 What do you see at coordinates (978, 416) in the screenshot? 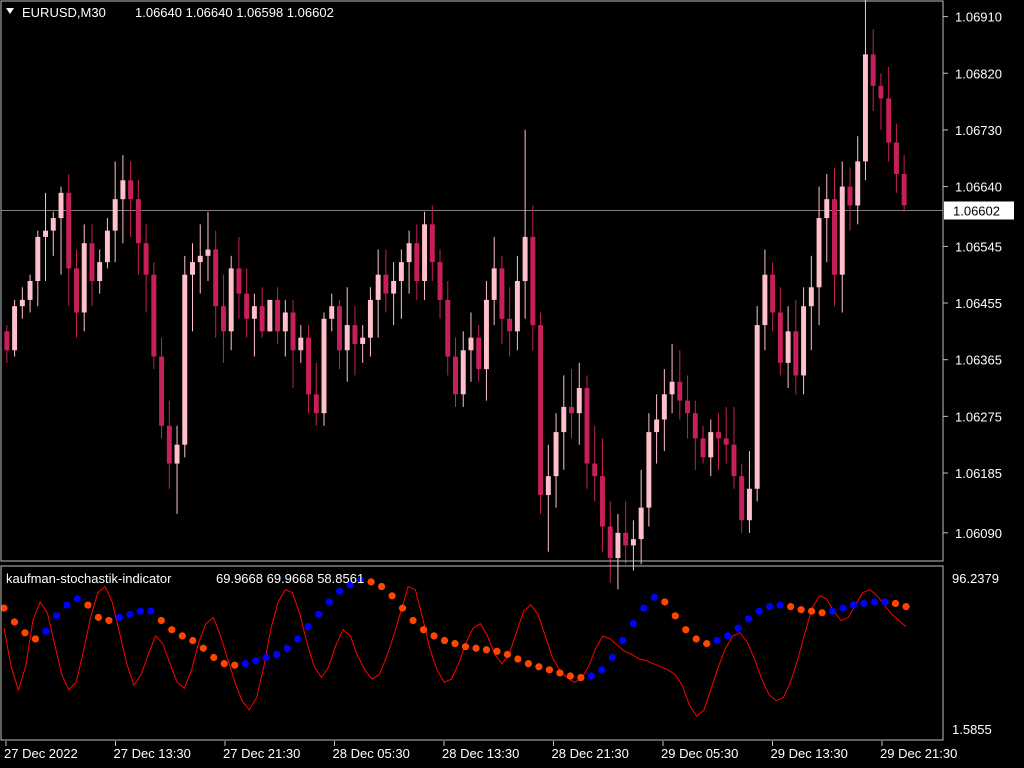
I see `price-tick-label: 1.06275` at bounding box center [978, 416].